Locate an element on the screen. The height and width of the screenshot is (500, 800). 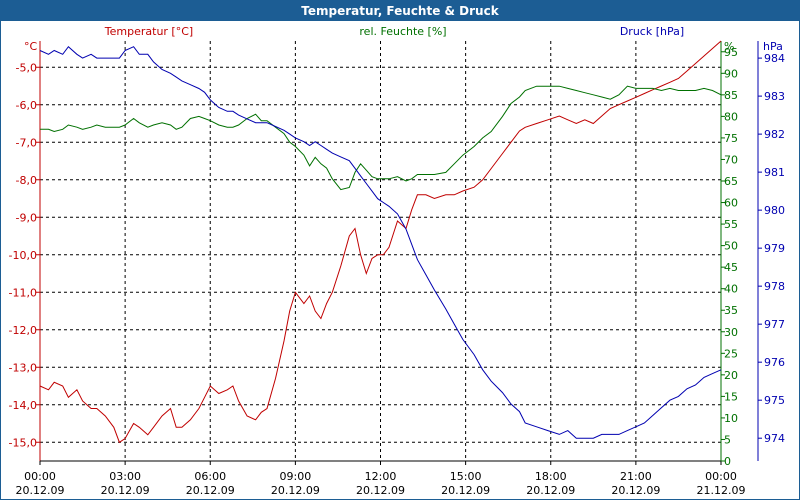
humidity-tick-label: 25 is located at coordinates (731, 353).